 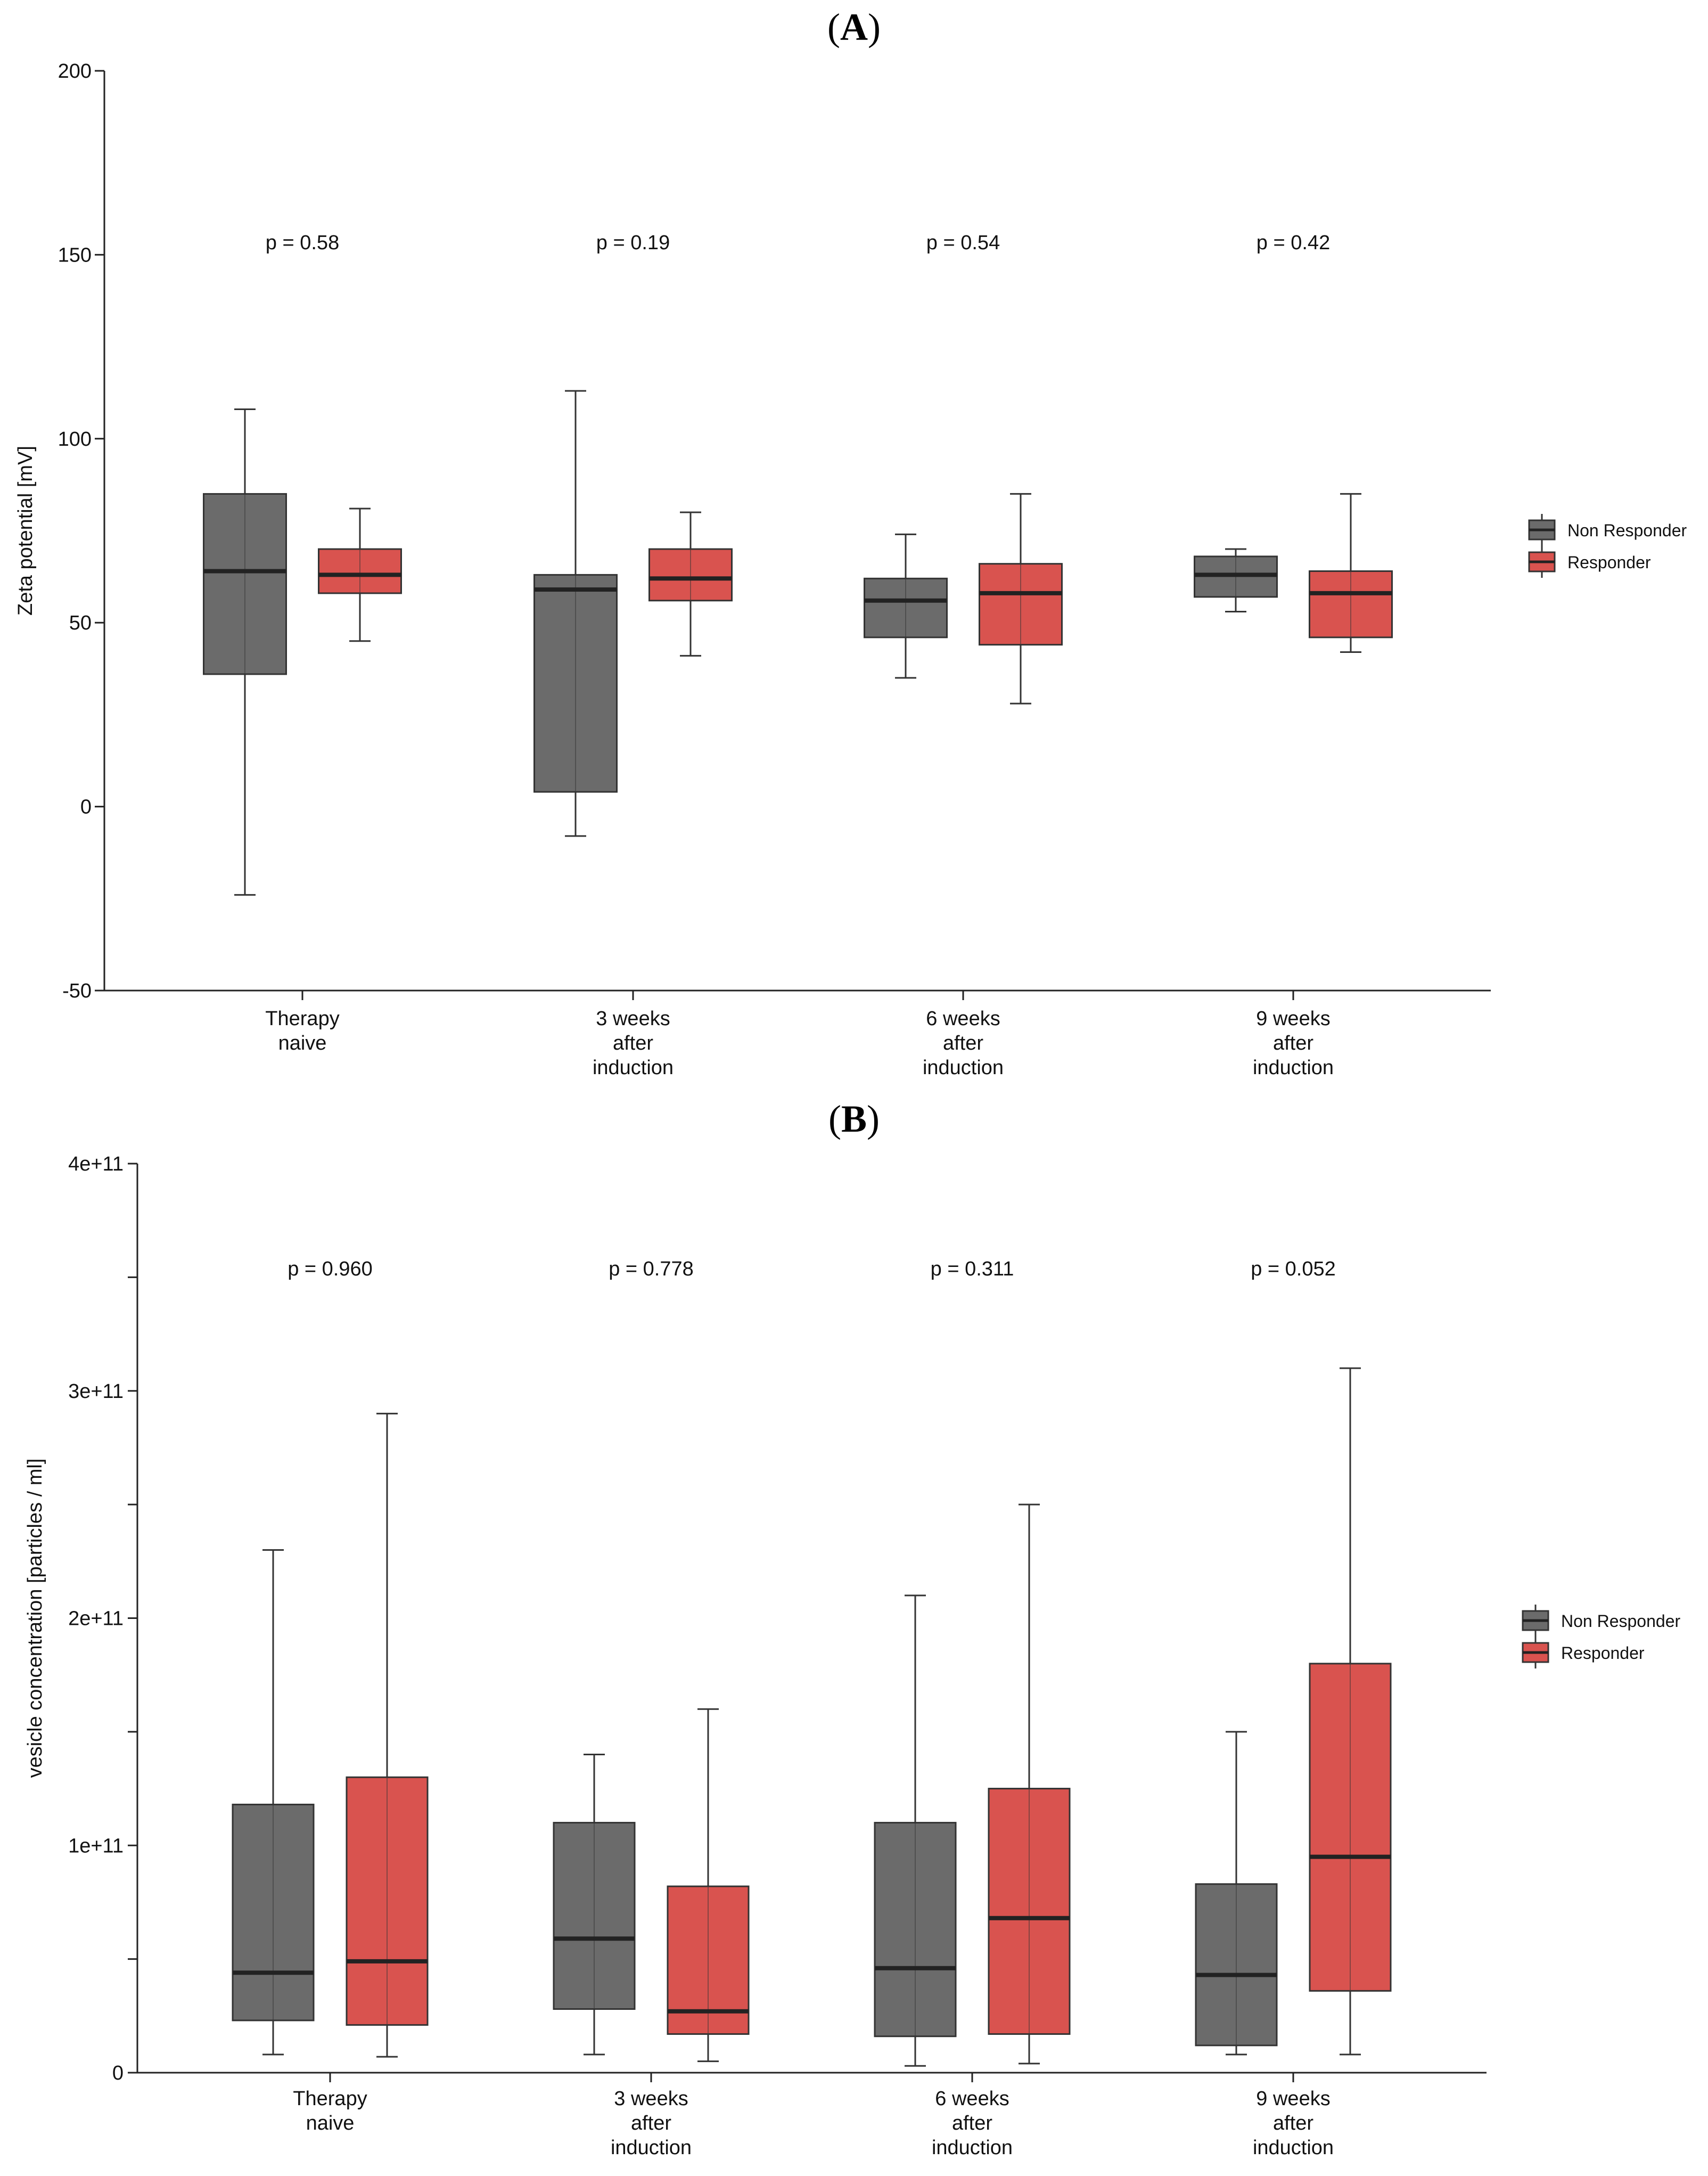 I want to click on b-xtick-label: 3 weeks, so click(x=651, y=2099).